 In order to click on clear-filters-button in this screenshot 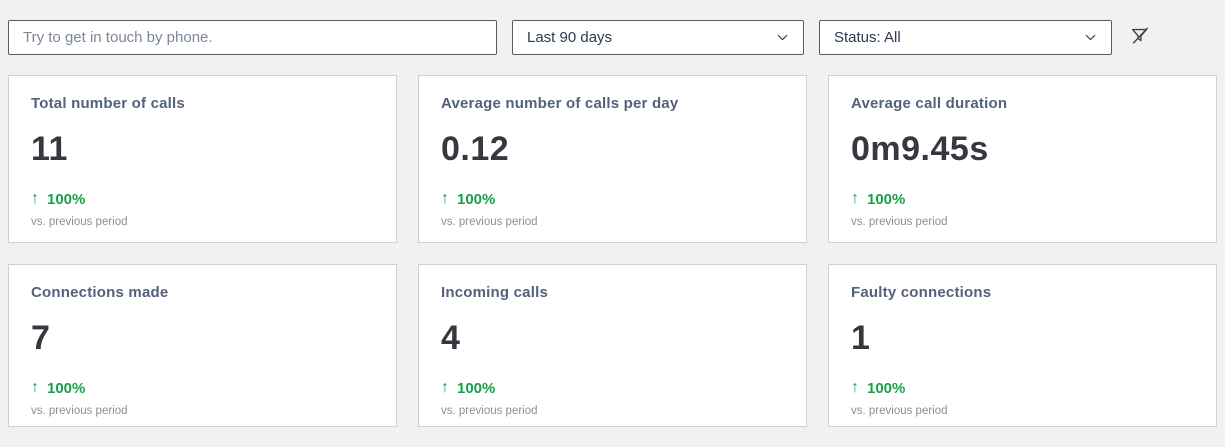, I will do `click(1140, 37)`.